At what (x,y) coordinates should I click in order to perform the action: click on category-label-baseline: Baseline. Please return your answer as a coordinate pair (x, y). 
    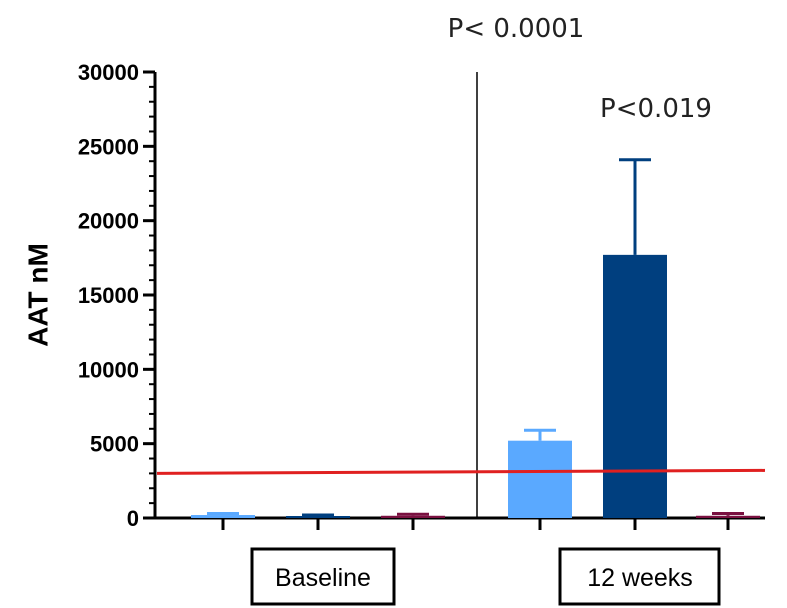
    Looking at the image, I should click on (323, 578).